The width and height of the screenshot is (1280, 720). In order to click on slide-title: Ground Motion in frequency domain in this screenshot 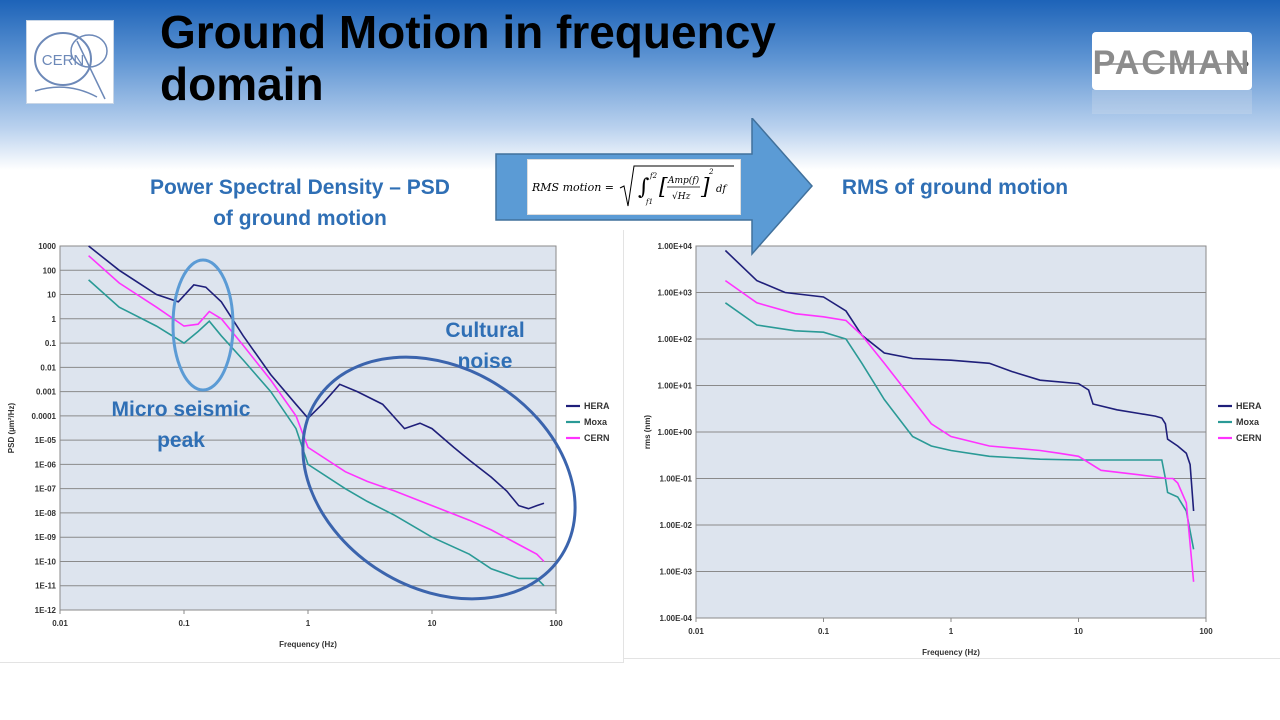, I will do `click(468, 58)`.